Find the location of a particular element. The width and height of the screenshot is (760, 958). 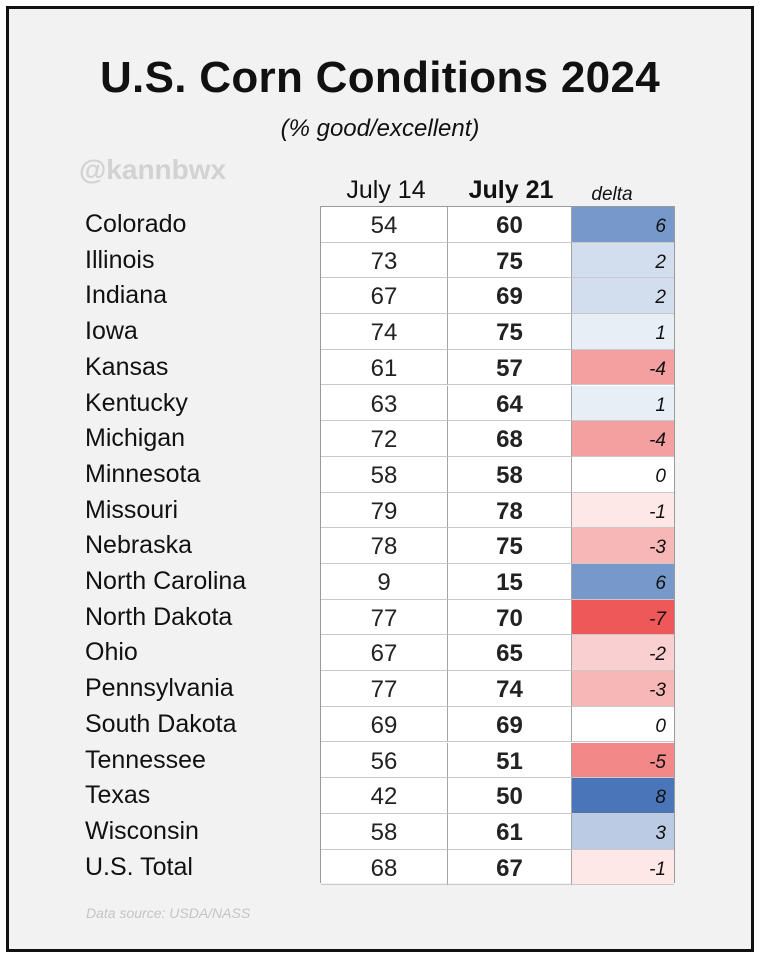

cell-july21: 78 is located at coordinates (510, 510).